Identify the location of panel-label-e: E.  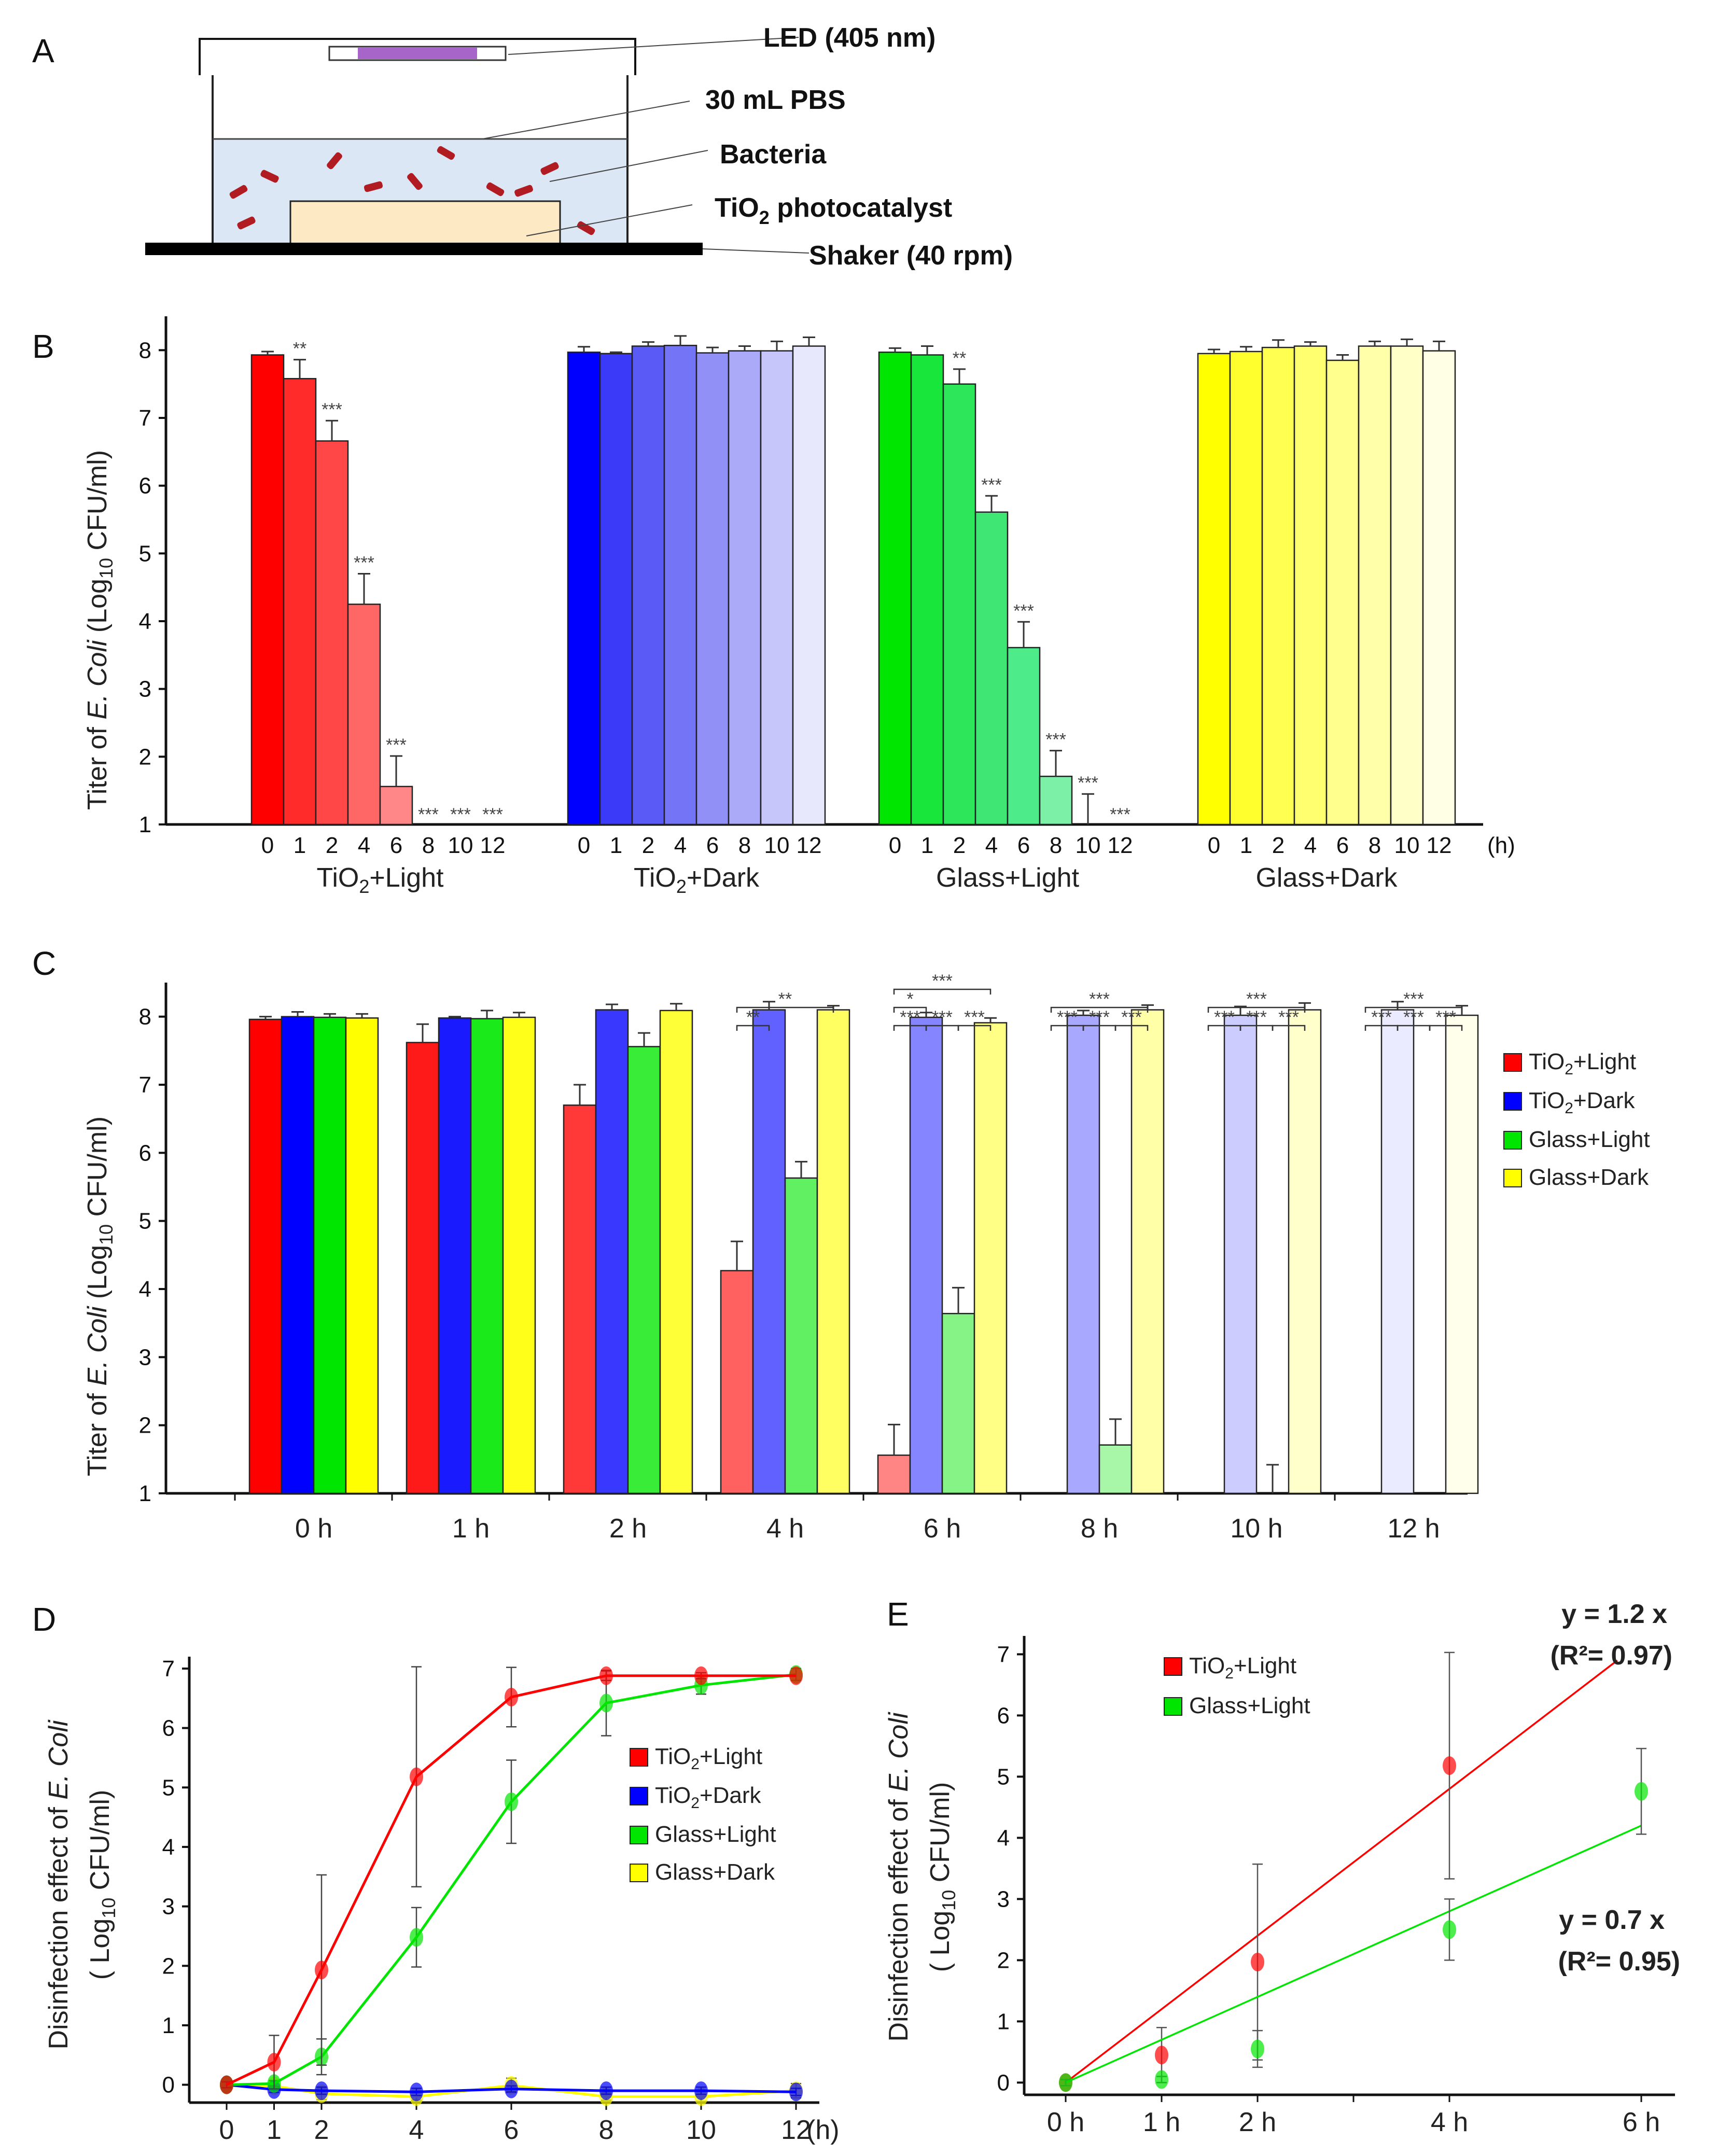
(898, 1614).